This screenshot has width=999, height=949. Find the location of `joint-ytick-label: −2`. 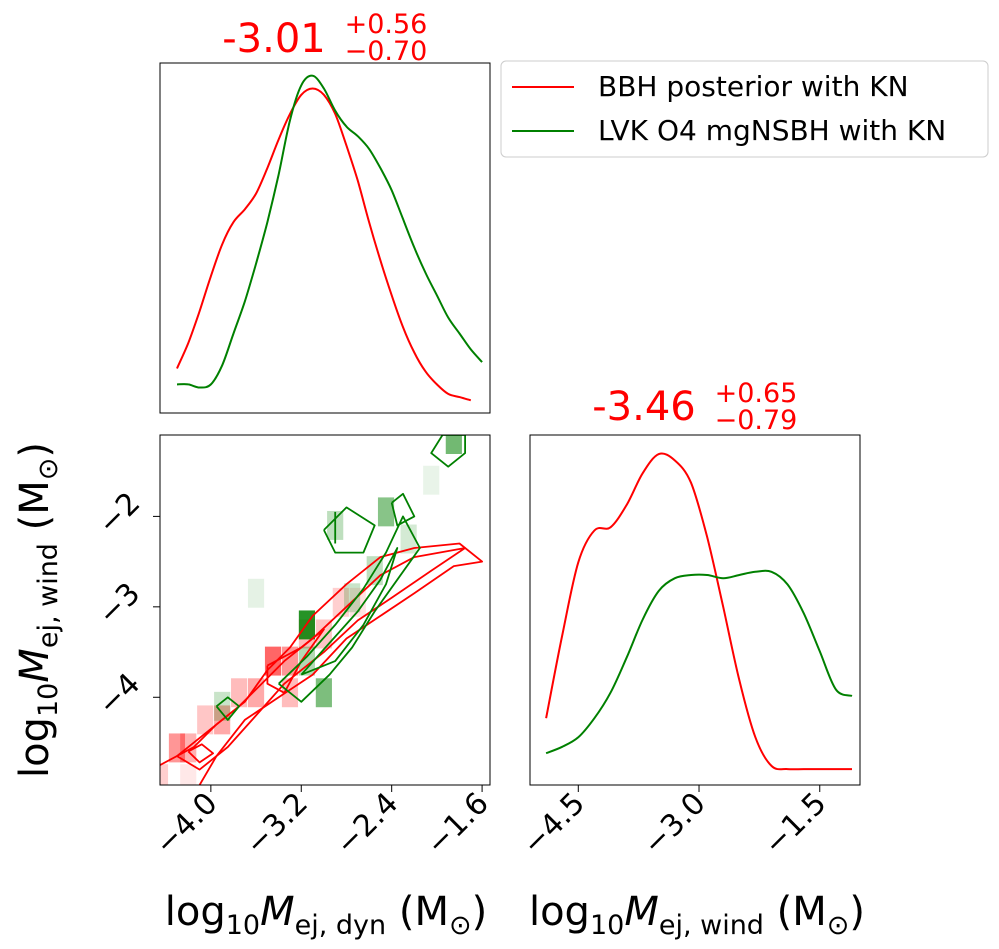

joint-ytick-label: −2 is located at coordinates (119, 514).